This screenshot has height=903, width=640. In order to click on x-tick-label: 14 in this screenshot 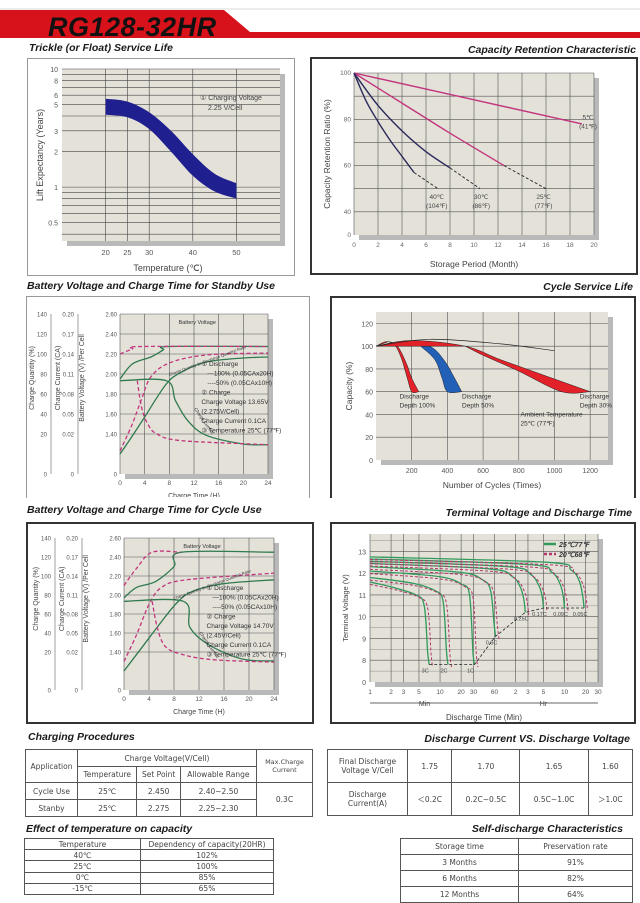, I will do `click(522, 245)`.